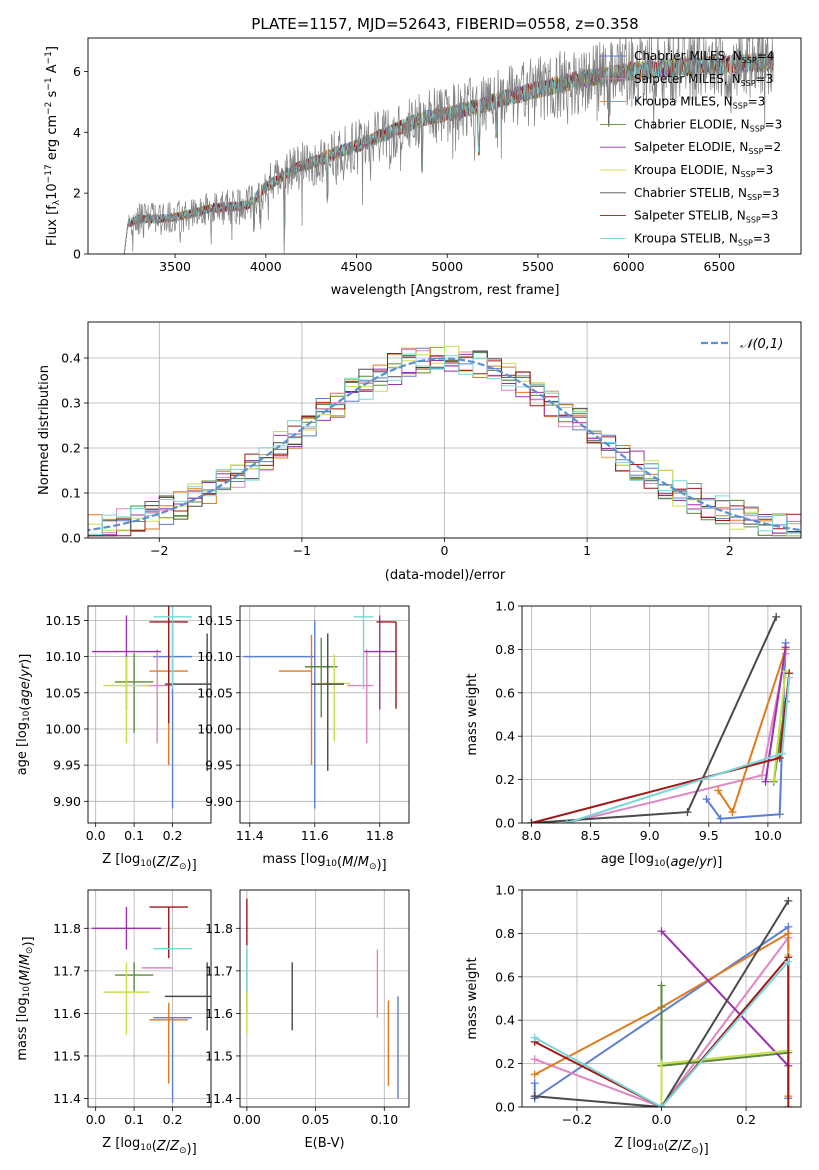  I want to click on y-axis-label: age [log10(age/yr)], so click(24, 715).